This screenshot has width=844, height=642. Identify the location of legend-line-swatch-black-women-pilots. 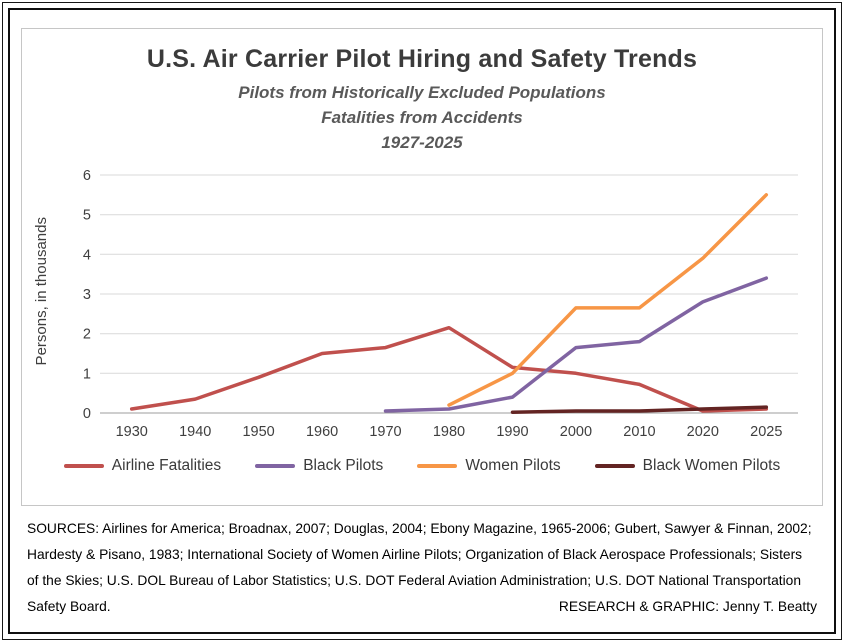
(614, 466).